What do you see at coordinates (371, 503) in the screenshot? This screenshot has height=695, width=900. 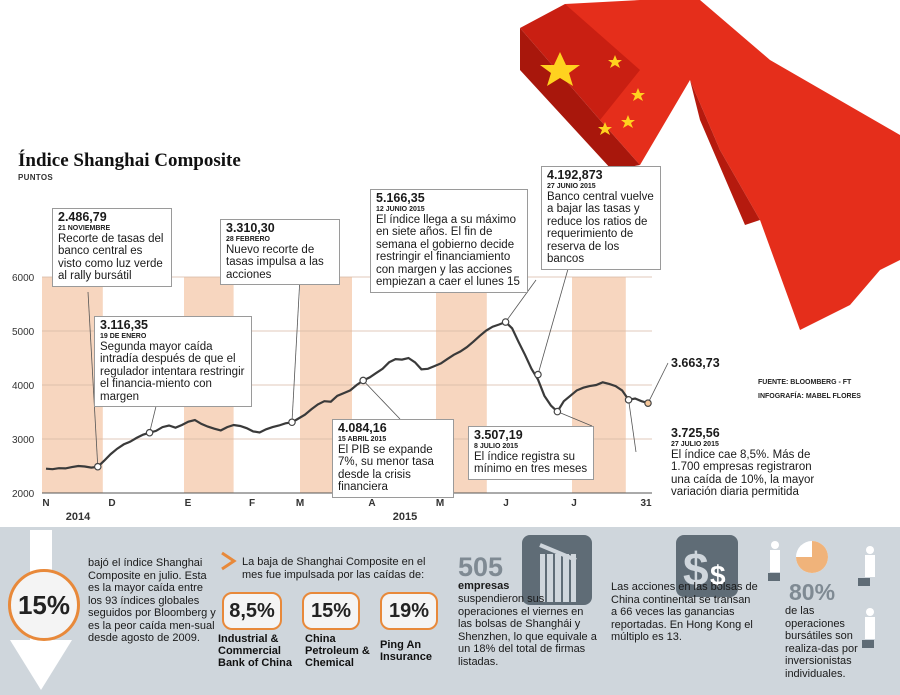 I see `x-tick-label: A` at bounding box center [371, 503].